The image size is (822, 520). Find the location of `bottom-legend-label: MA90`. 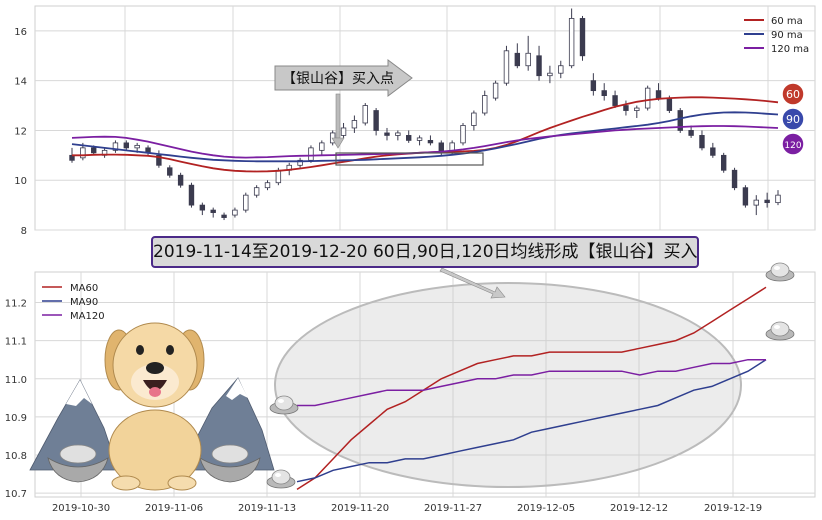

bottom-legend-label: MA90 is located at coordinates (84, 302).